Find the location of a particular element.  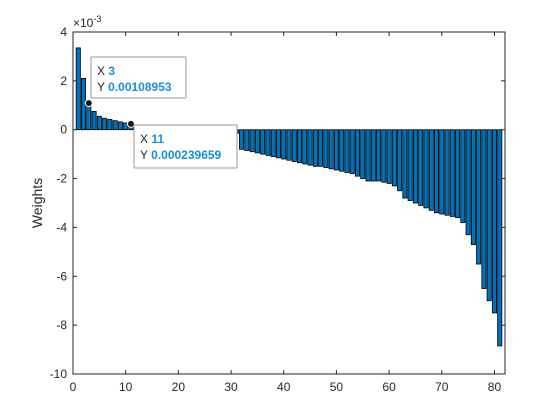

datatip-1: X 3 Y 0.00108953 is located at coordinates (135, 82).